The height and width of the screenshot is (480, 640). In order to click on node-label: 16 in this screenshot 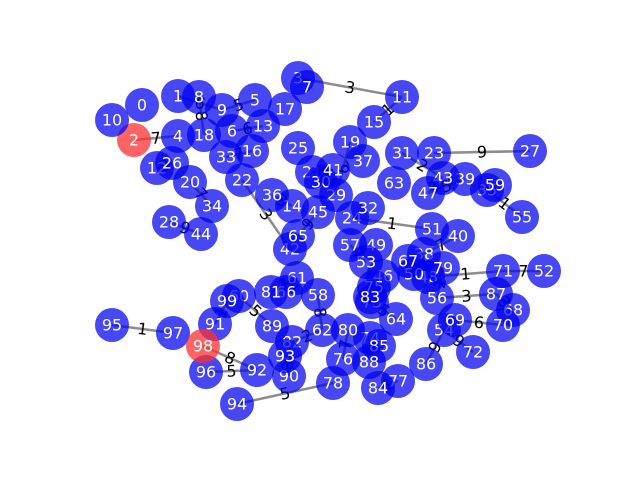, I will do `click(252, 151)`.